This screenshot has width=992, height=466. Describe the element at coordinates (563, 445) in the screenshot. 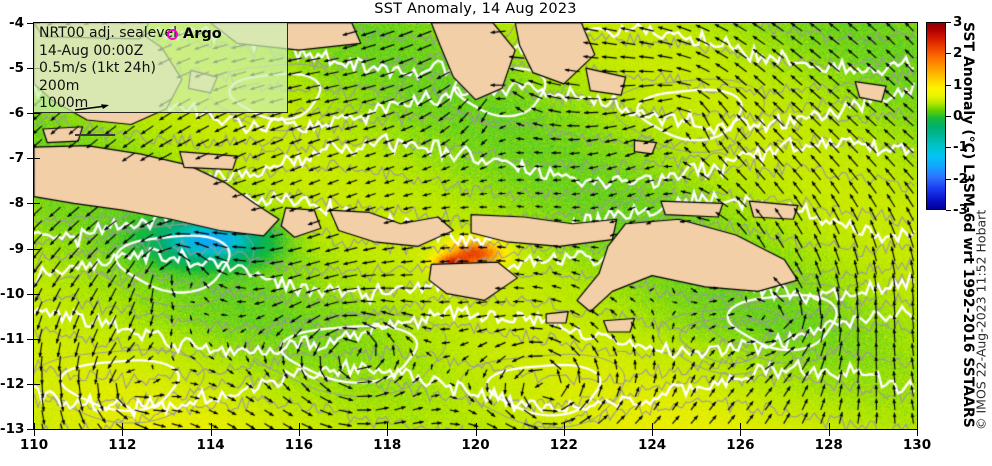

I see `x-axis-label: 122` at that location.